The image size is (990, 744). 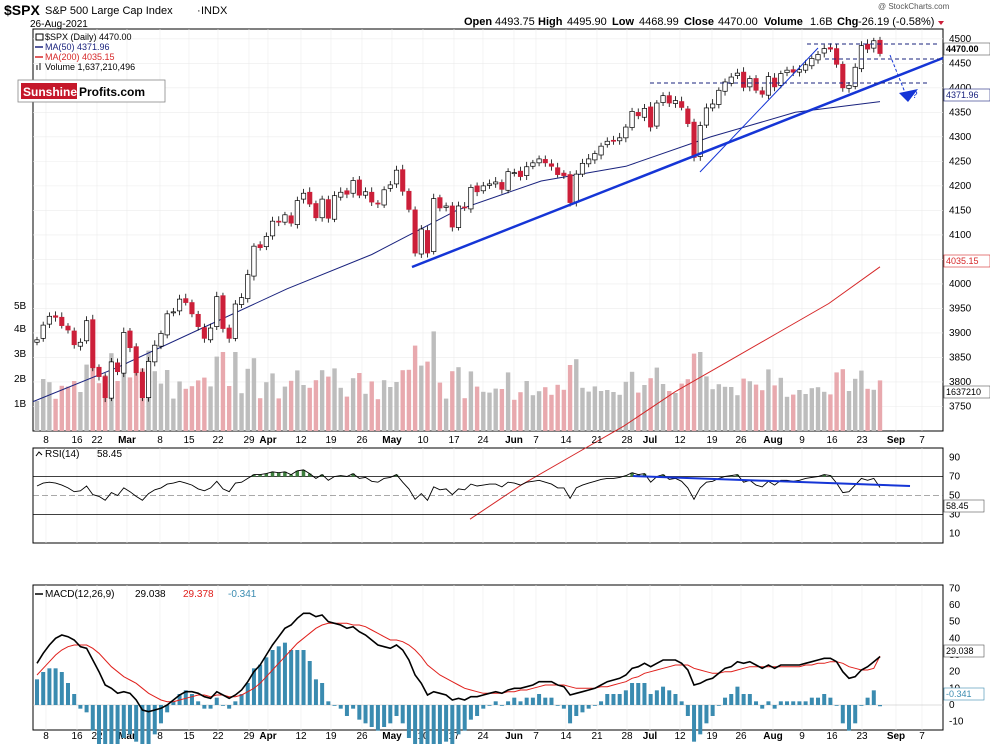 What do you see at coordinates (675, 393) in the screenshot?
I see `ma200-line` at bounding box center [675, 393].